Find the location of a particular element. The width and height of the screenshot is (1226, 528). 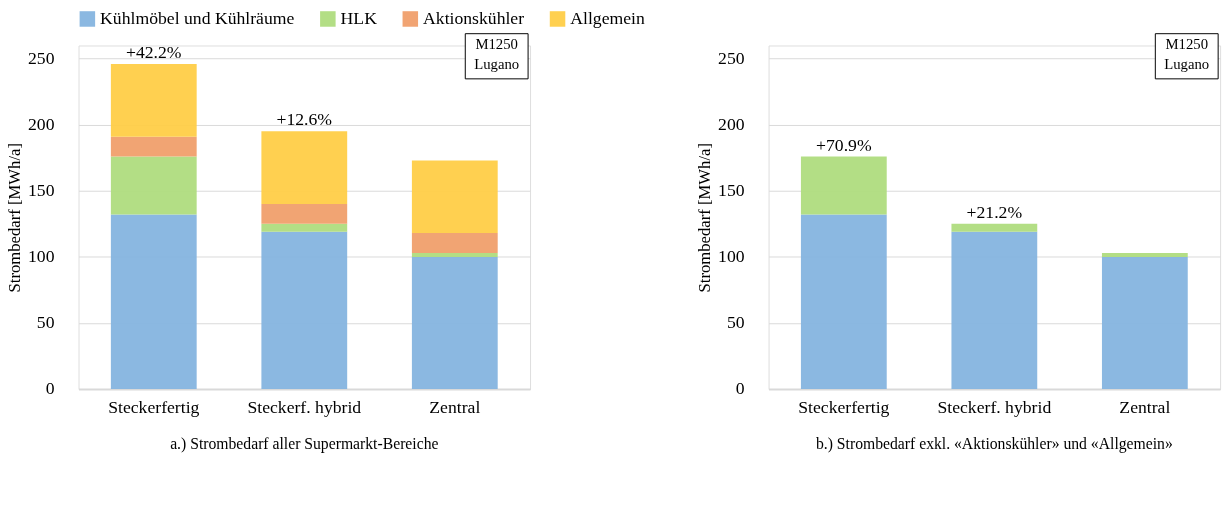

legend-label: Kühlmöbel und Kühlräume is located at coordinates (197, 17).